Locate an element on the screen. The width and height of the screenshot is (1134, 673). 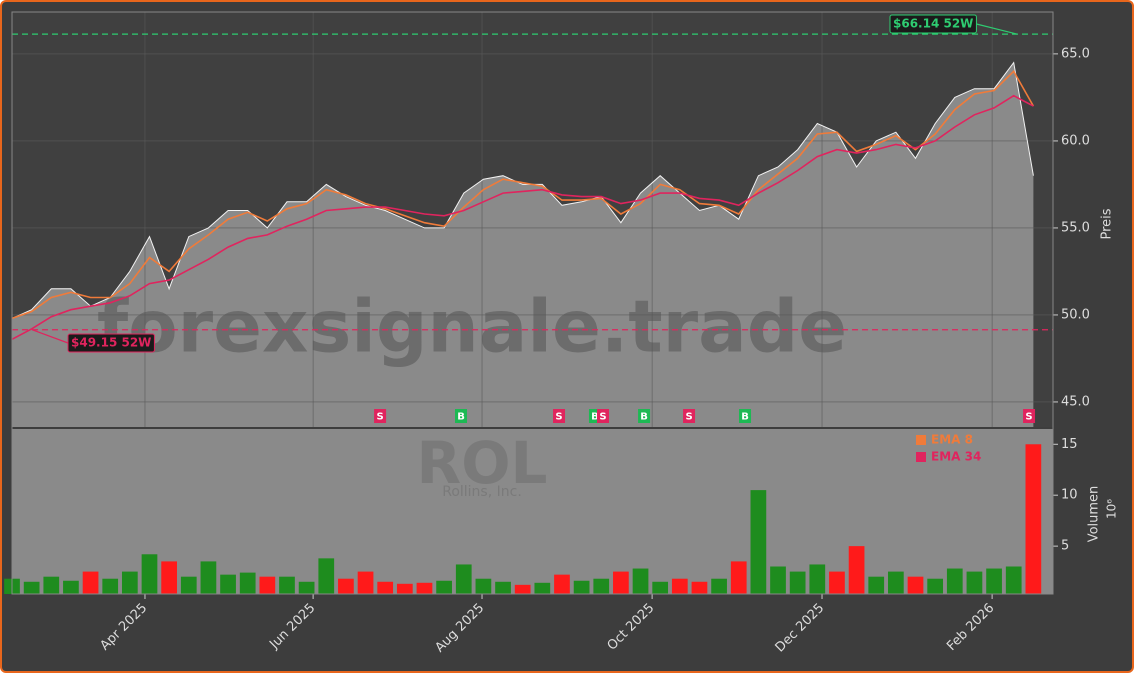
y-tick-label: 5 is located at coordinates (1065, 546).